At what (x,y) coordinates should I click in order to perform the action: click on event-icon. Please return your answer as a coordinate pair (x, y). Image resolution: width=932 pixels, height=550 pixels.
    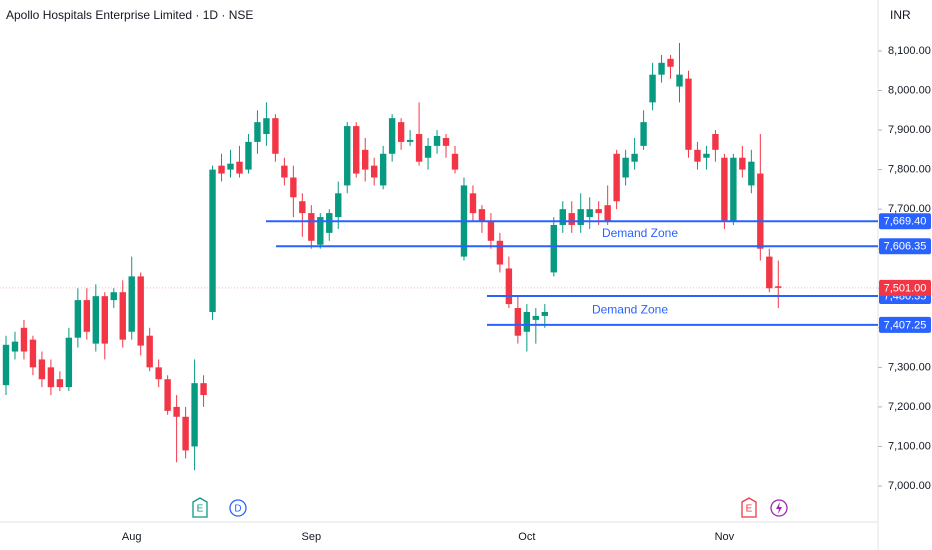
    Looking at the image, I should click on (779, 508).